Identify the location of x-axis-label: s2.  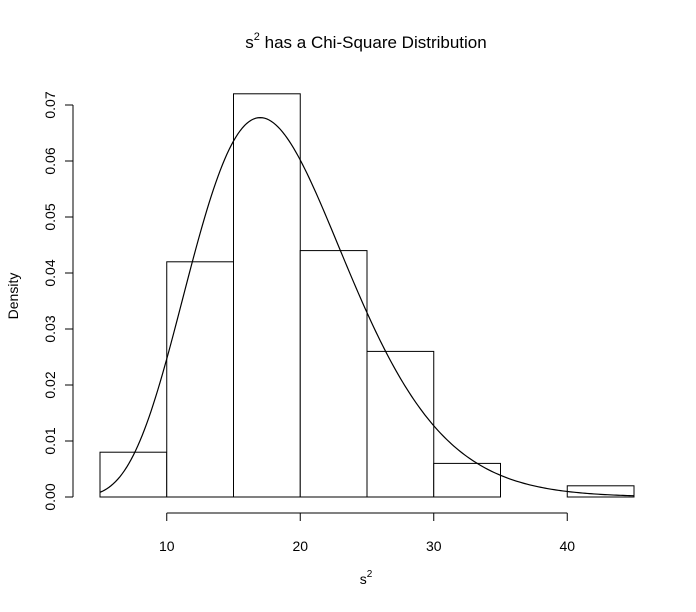
(366, 578).